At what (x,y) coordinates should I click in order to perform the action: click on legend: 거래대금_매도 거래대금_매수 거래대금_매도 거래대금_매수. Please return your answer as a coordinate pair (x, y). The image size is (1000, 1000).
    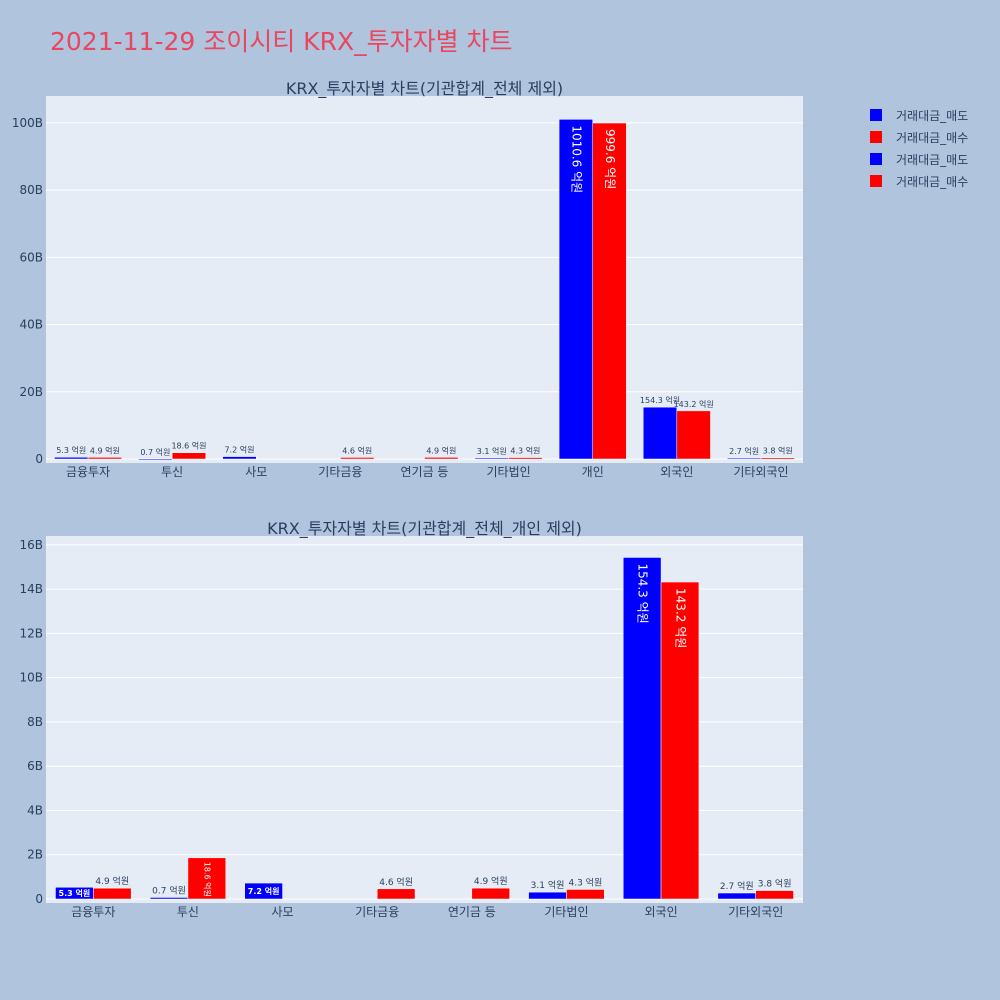
    Looking at the image, I should click on (919, 148).